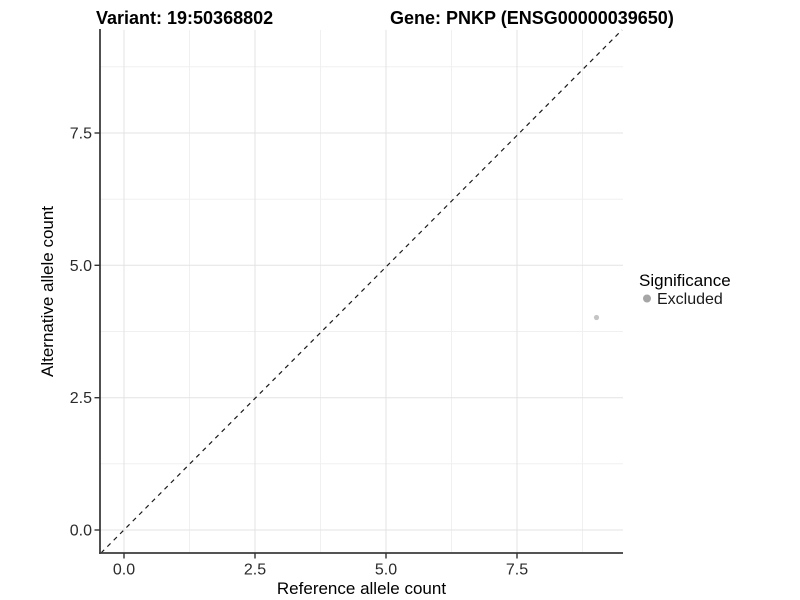 The width and height of the screenshot is (800, 600). I want to click on y-tick-label: 0.0, so click(81, 531).